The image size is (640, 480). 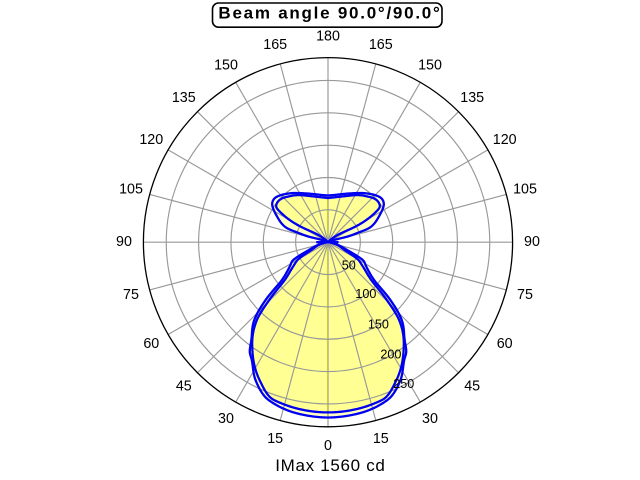 What do you see at coordinates (328, 446) in the screenshot?
I see `svg-text: 0` at bounding box center [328, 446].